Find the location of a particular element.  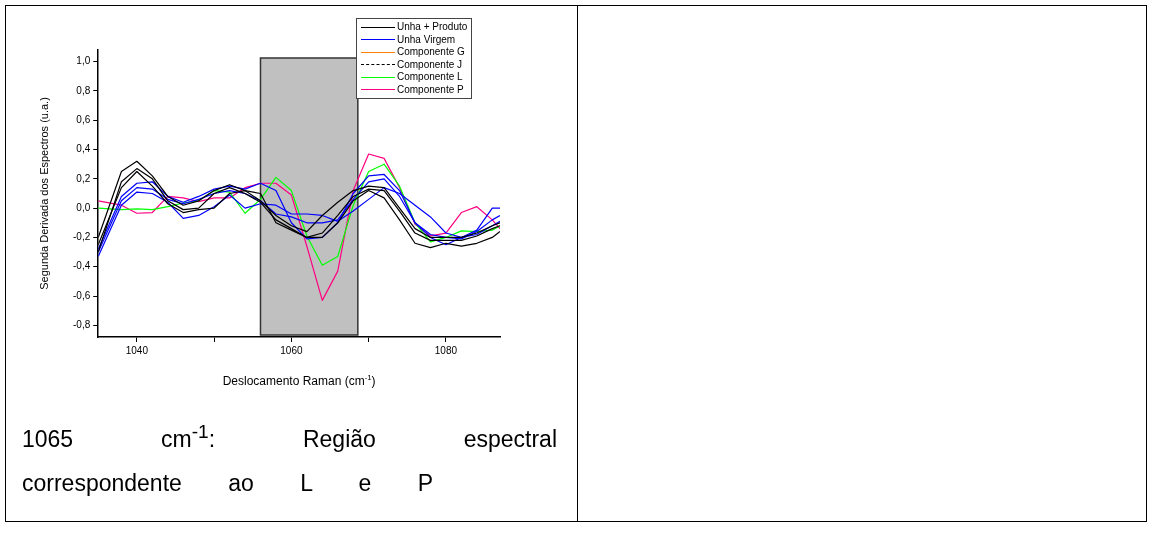

legend-label: Componente P is located at coordinates (430, 89).